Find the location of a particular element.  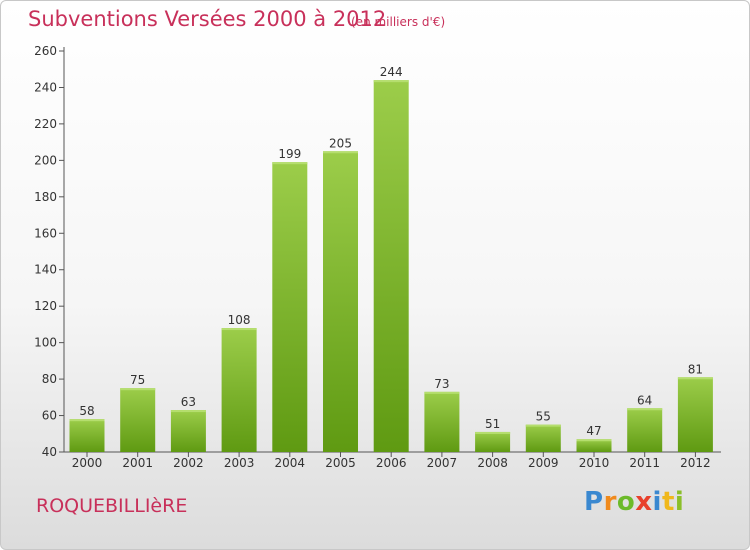

y-tick-label: 160 is located at coordinates (45, 233).